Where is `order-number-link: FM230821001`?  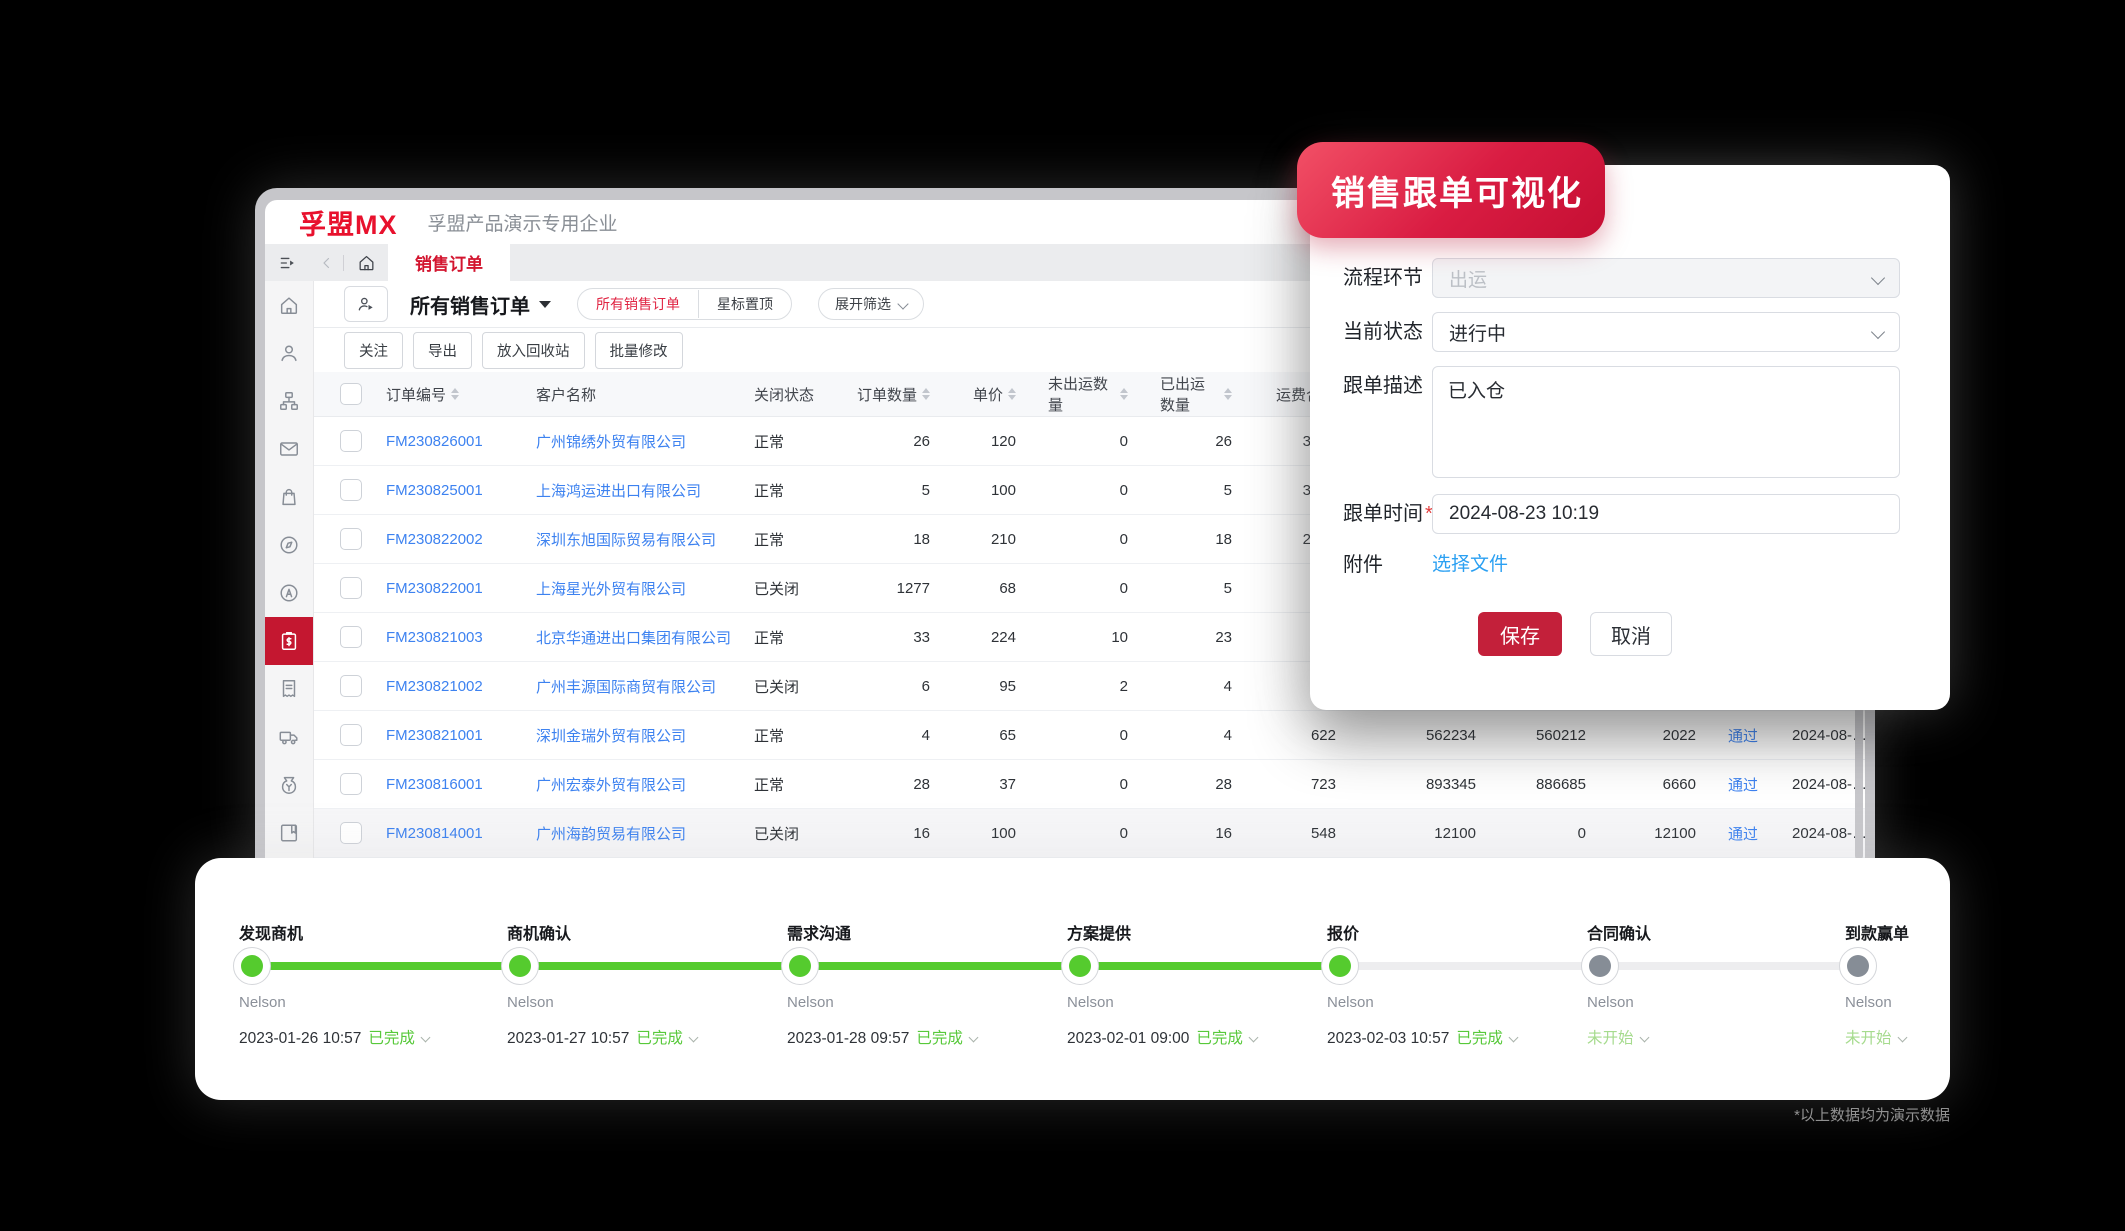 order-number-link: FM230821001 is located at coordinates (434, 735).